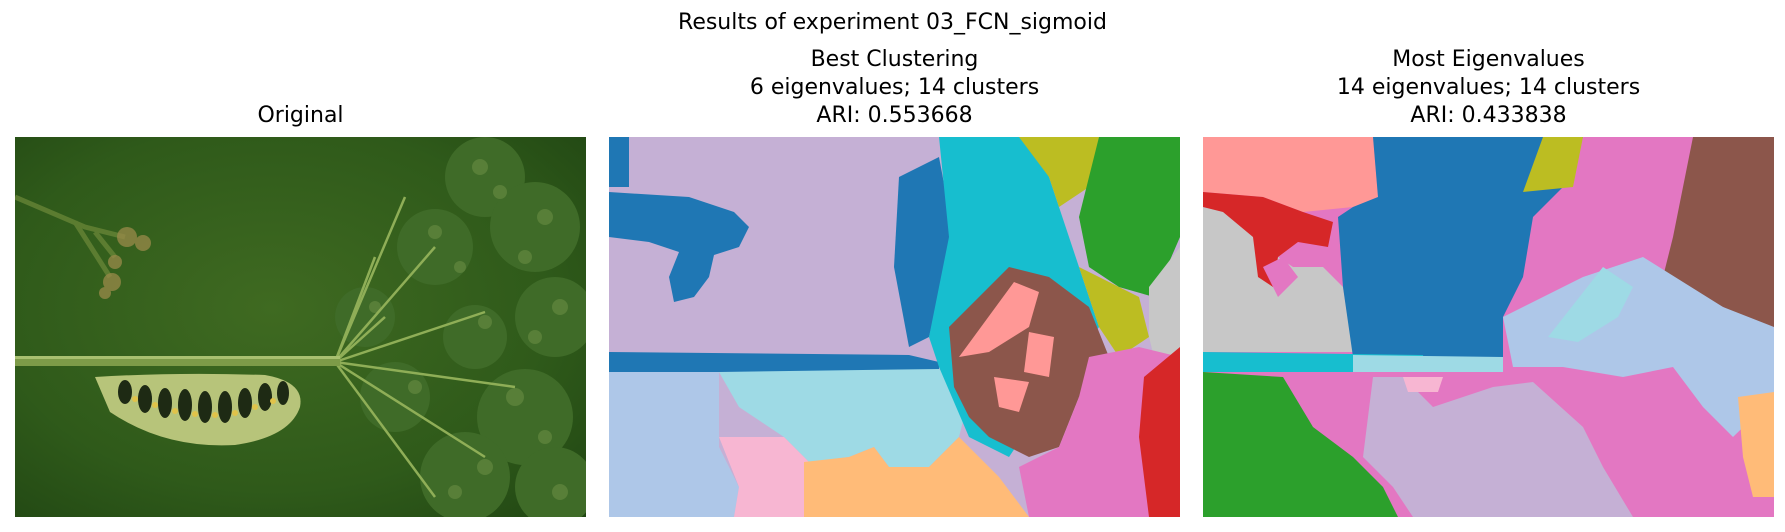 Image resolution: width=1785 pixels, height=532 pixels. What do you see at coordinates (894, 115) in the screenshot?
I see `panel-title-line: ARI: 0.553668` at bounding box center [894, 115].